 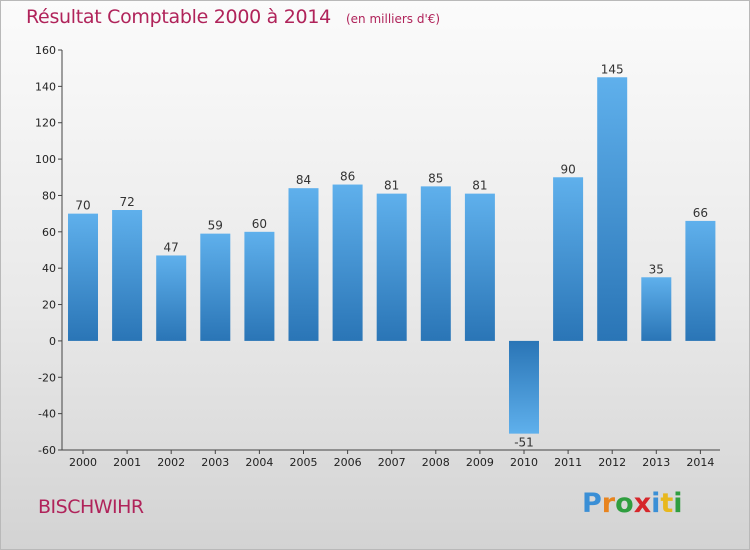 What do you see at coordinates (49, 195) in the screenshot?
I see `y-tick-label: 80` at bounding box center [49, 195].